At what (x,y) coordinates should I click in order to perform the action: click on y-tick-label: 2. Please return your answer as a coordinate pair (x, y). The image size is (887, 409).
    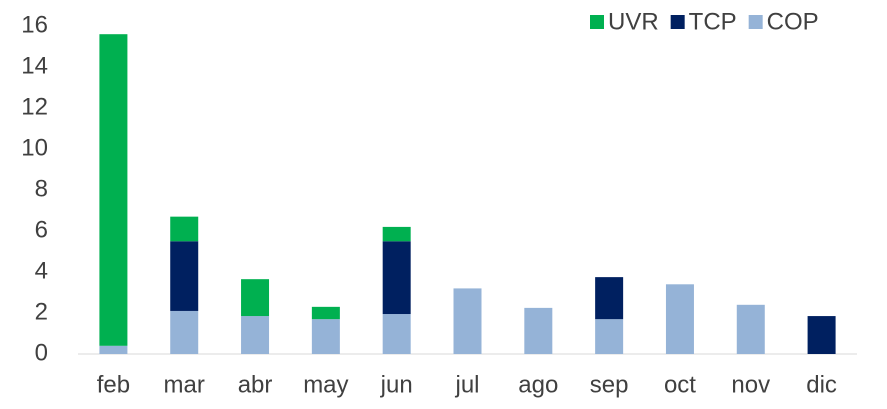
    Looking at the image, I should click on (41, 311).